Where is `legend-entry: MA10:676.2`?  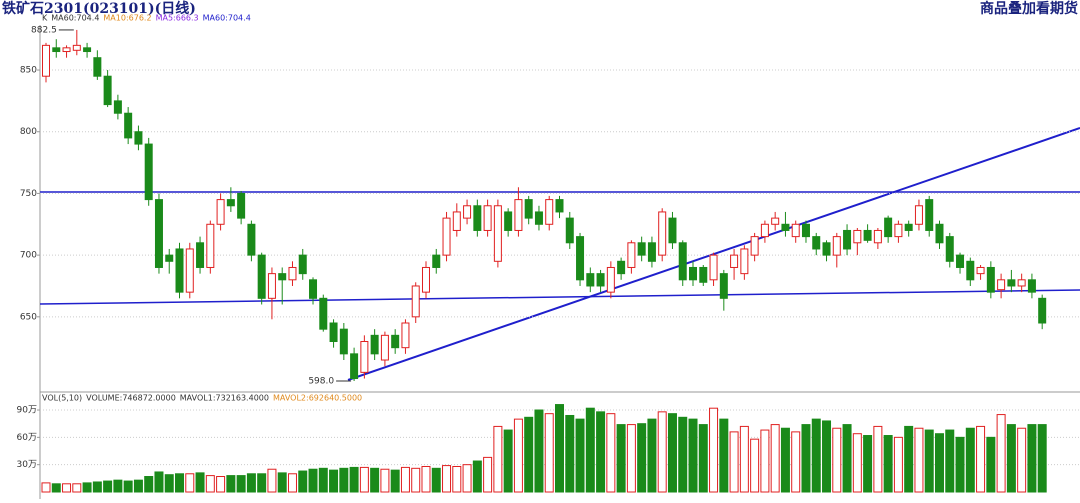
legend-entry: MA10:676.2 is located at coordinates (127, 18).